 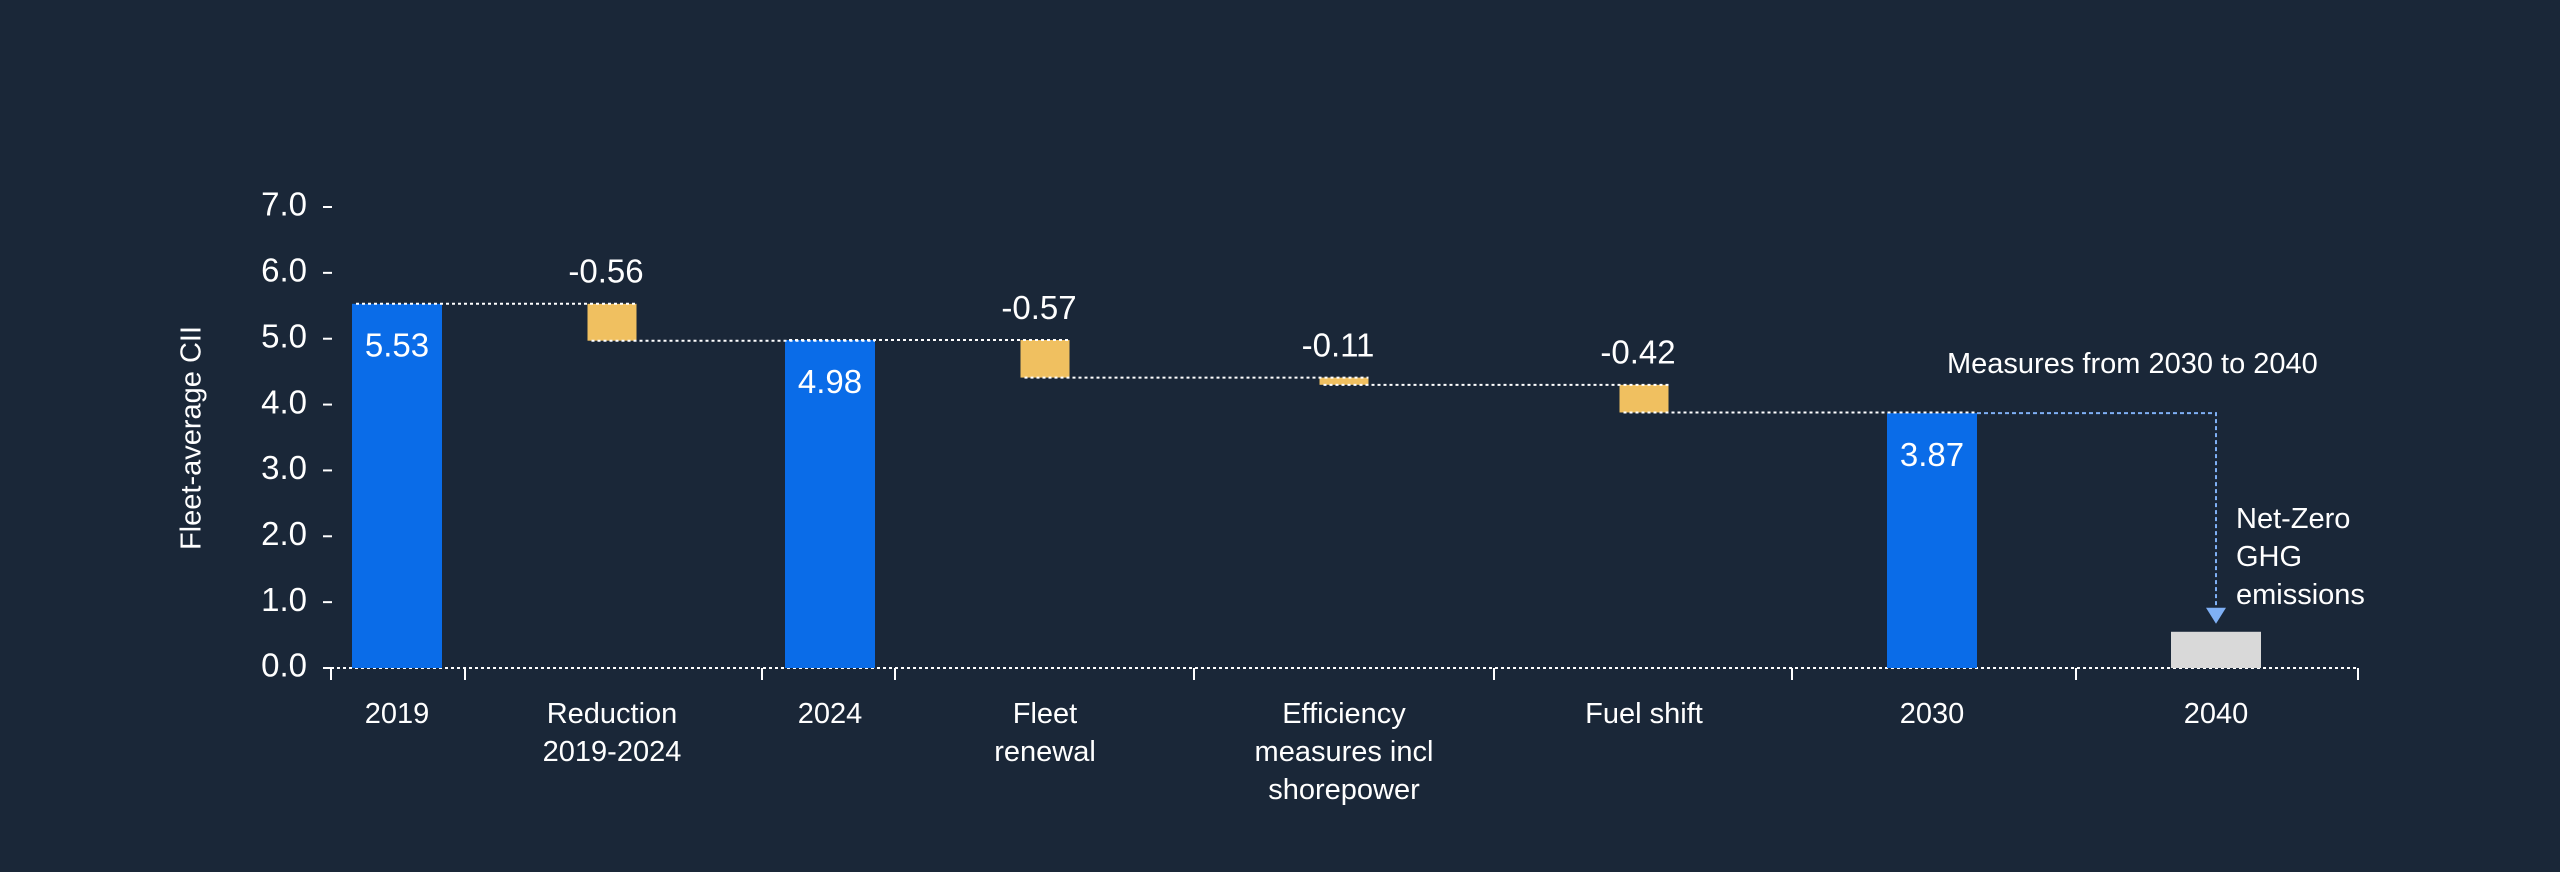 I want to click on y-tick-label: 1.0, so click(x=284, y=599).